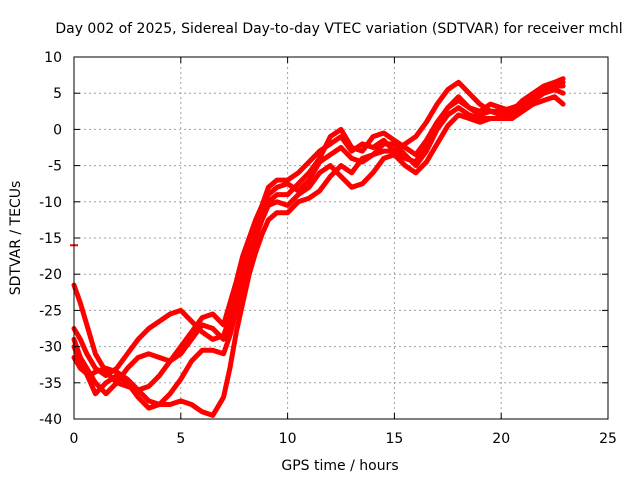 The height and width of the screenshot is (480, 640). What do you see at coordinates (343, 439) in the screenshot?
I see `x-axis-tick-labels: 0 5 10 15 20 25` at bounding box center [343, 439].